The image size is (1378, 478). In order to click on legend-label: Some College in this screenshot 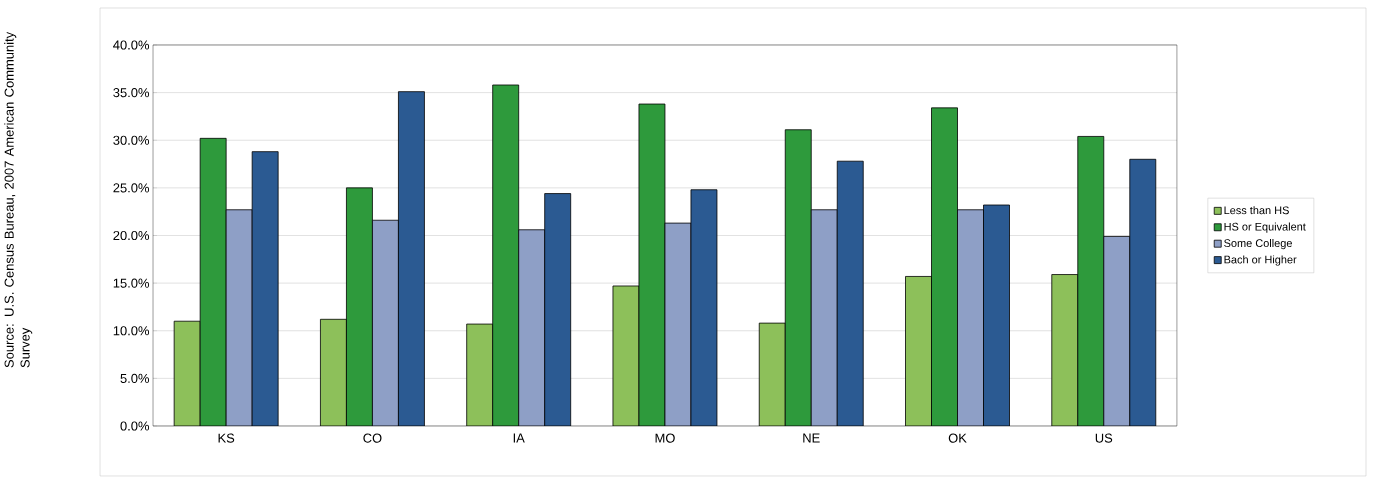, I will do `click(1258, 244)`.